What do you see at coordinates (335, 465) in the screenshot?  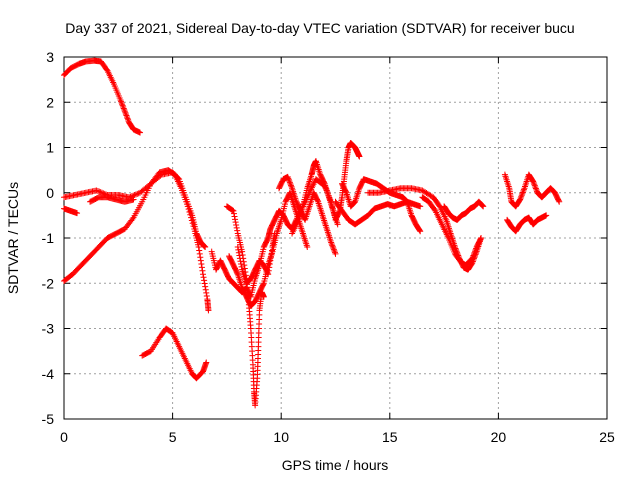 I see `x-axis-label: GPS time / hours` at bounding box center [335, 465].